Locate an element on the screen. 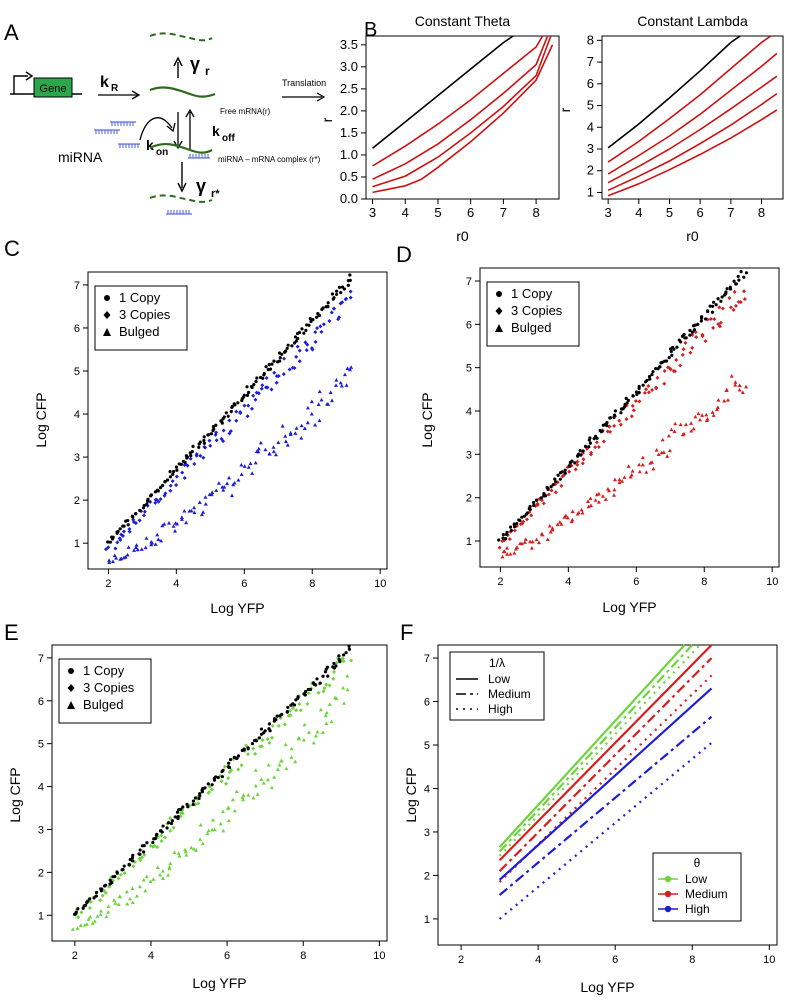  x-tick-label: 6 is located at coordinates (615, 960).